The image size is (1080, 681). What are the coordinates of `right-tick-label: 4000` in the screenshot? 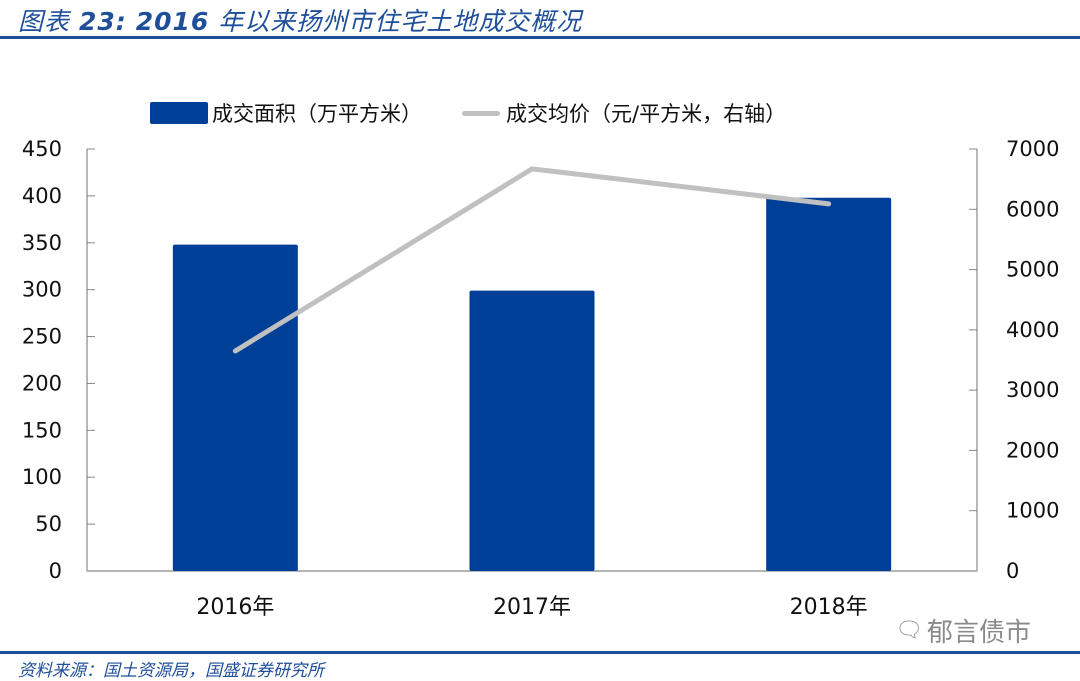 It's located at (1032, 330).